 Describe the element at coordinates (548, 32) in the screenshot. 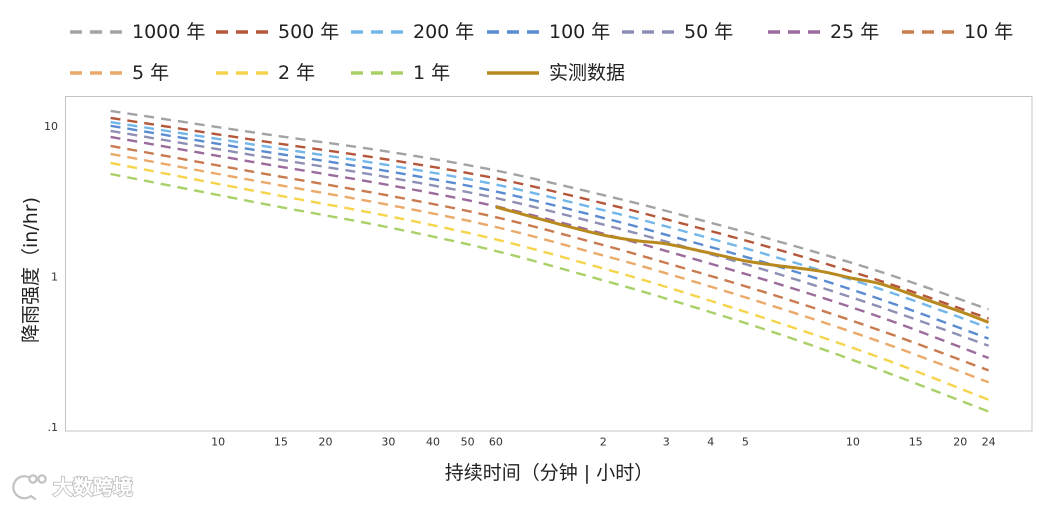

I see `legend-item-100-year: 100 年` at that location.